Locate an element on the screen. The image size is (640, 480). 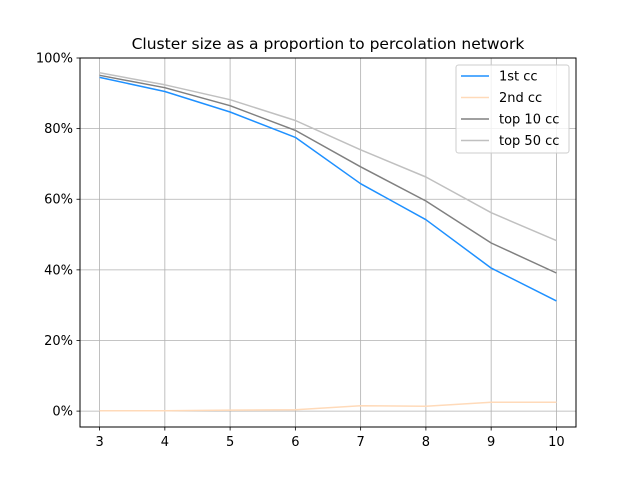
y-tick-label: 0% is located at coordinates (62, 412).